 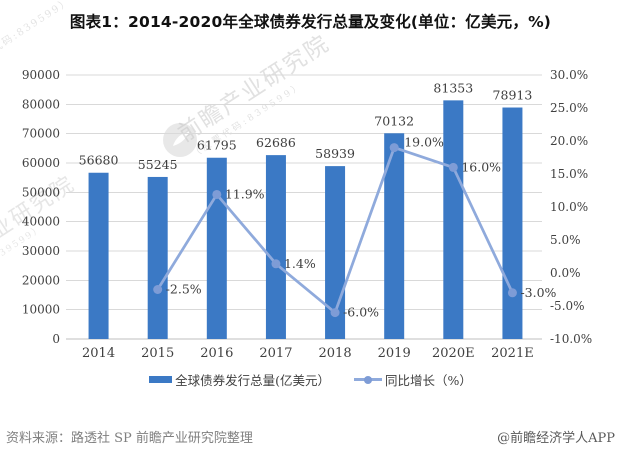 What do you see at coordinates (569, 108) in the screenshot?
I see `right-axis-tick: 25.0%` at bounding box center [569, 108].